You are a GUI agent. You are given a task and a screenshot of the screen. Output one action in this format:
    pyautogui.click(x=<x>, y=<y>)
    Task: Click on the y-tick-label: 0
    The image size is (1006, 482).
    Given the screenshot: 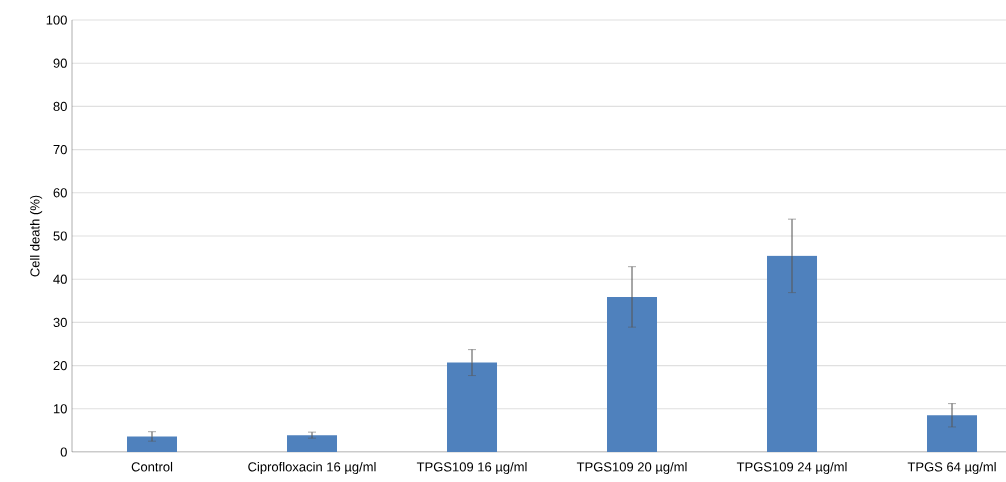 What is the action you would take?
    pyautogui.click(x=63, y=452)
    